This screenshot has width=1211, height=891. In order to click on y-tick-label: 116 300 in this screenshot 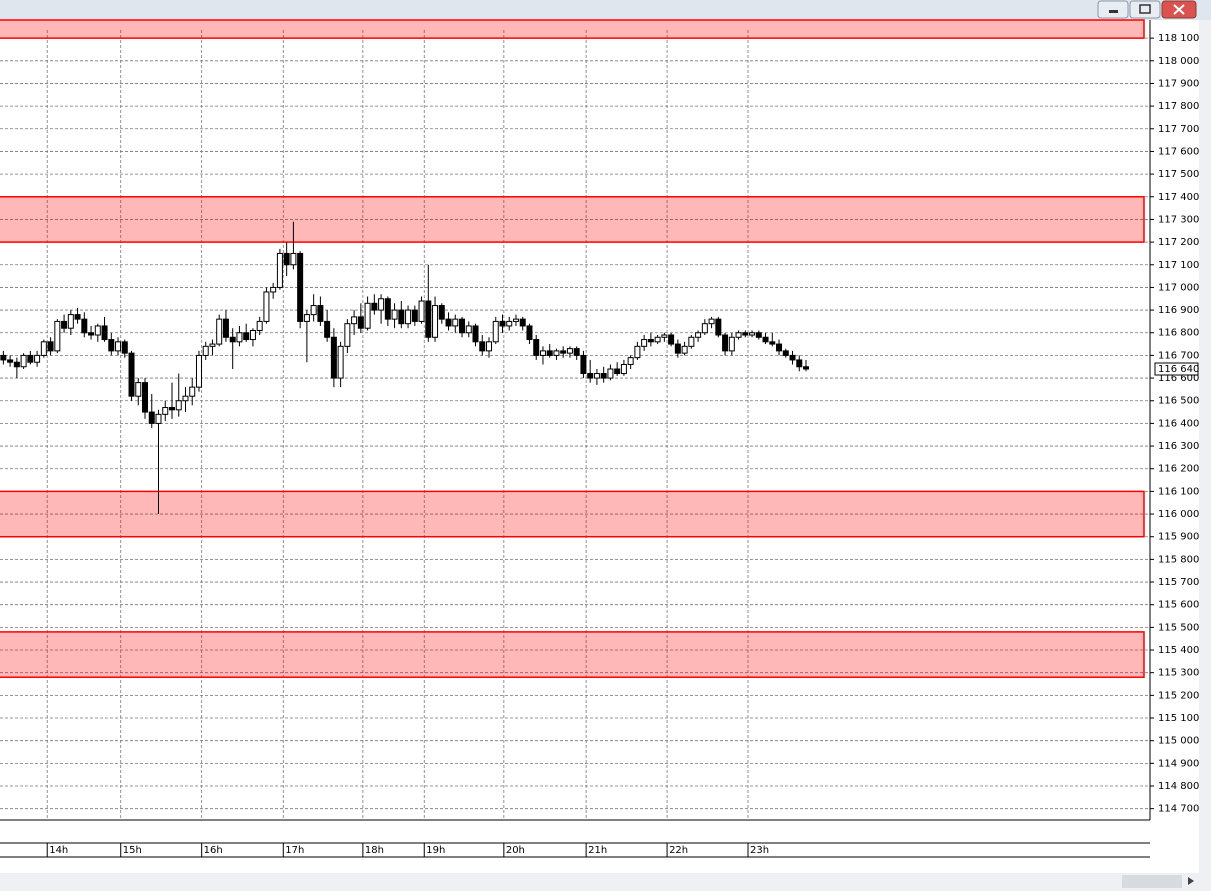, I will do `click(1178, 446)`.